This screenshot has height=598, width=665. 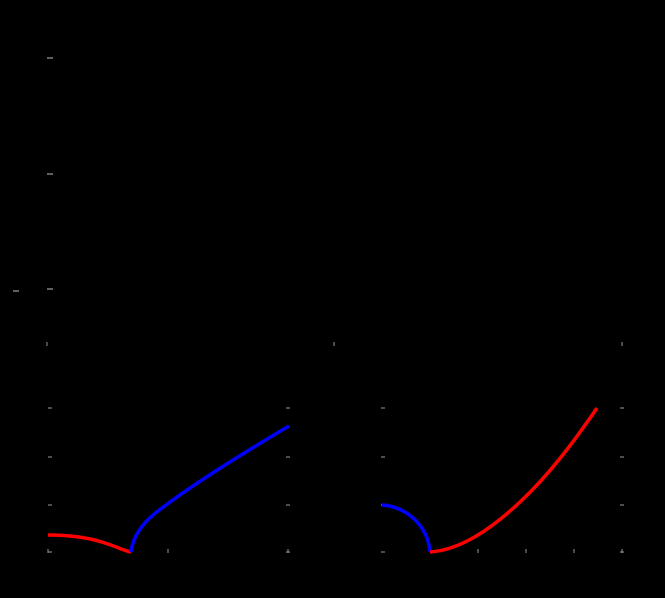 What do you see at coordinates (209, 488) in the screenshot?
I see `blue-curve` at bounding box center [209, 488].